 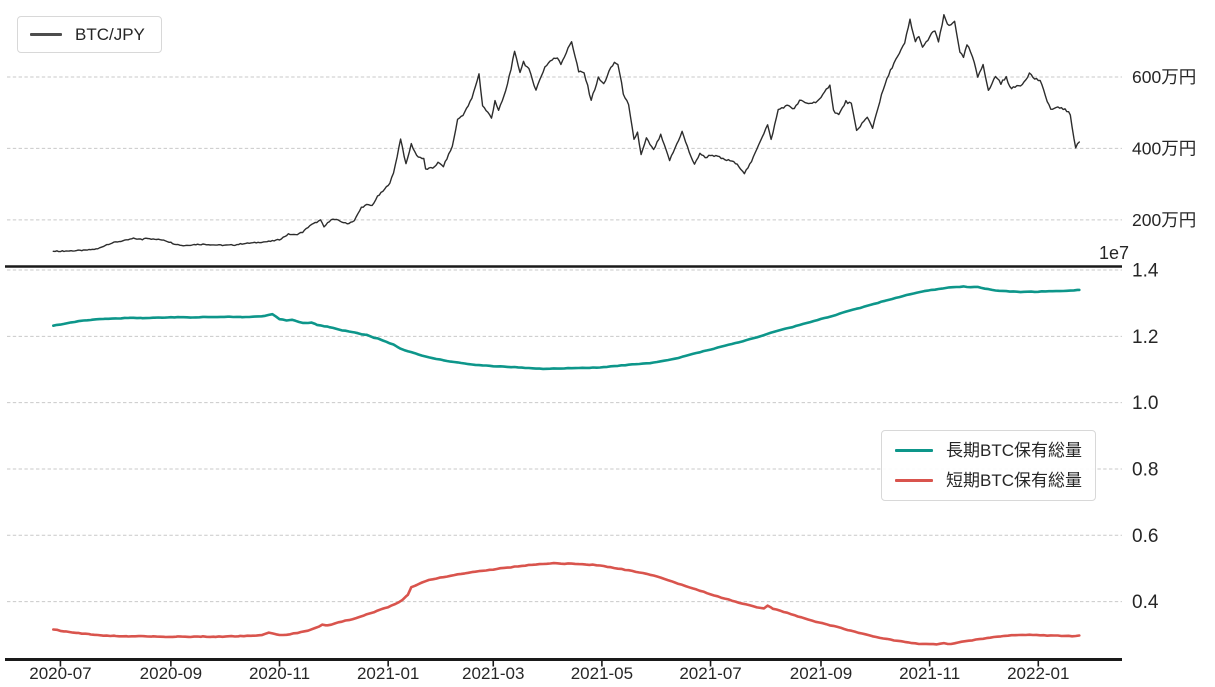 What do you see at coordinates (171, 673) in the screenshot?
I see `x-tick-label: 2020-09` at bounding box center [171, 673].